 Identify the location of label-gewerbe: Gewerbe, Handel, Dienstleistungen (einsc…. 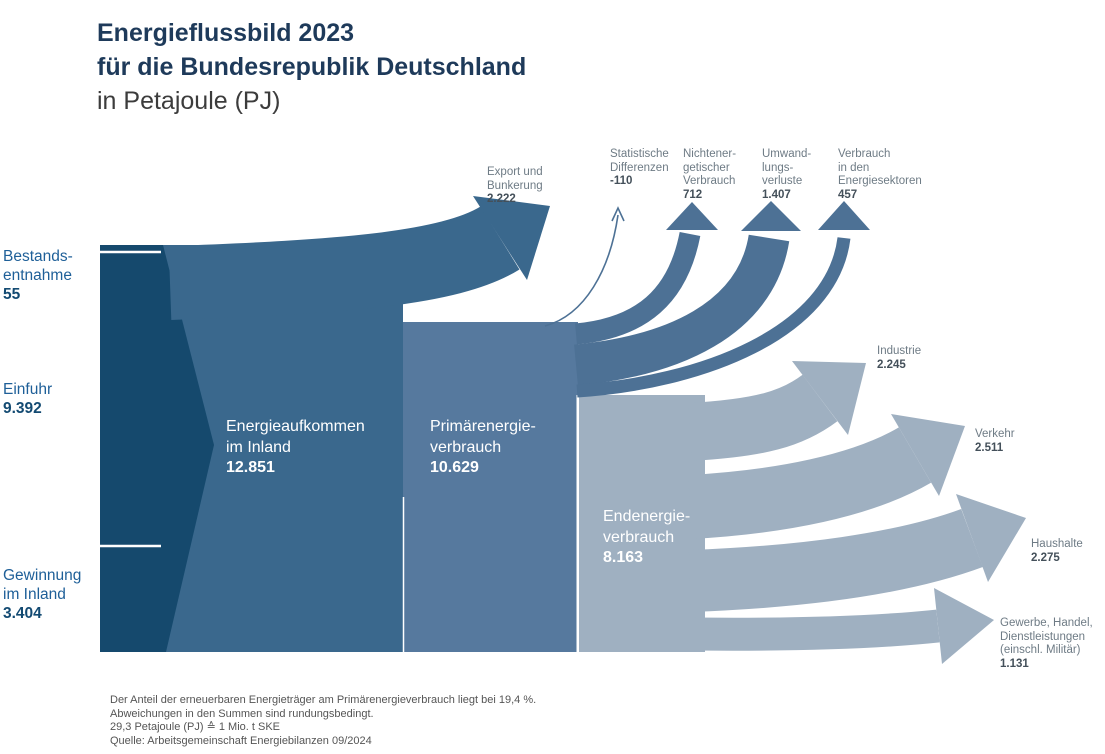
(1046, 643).